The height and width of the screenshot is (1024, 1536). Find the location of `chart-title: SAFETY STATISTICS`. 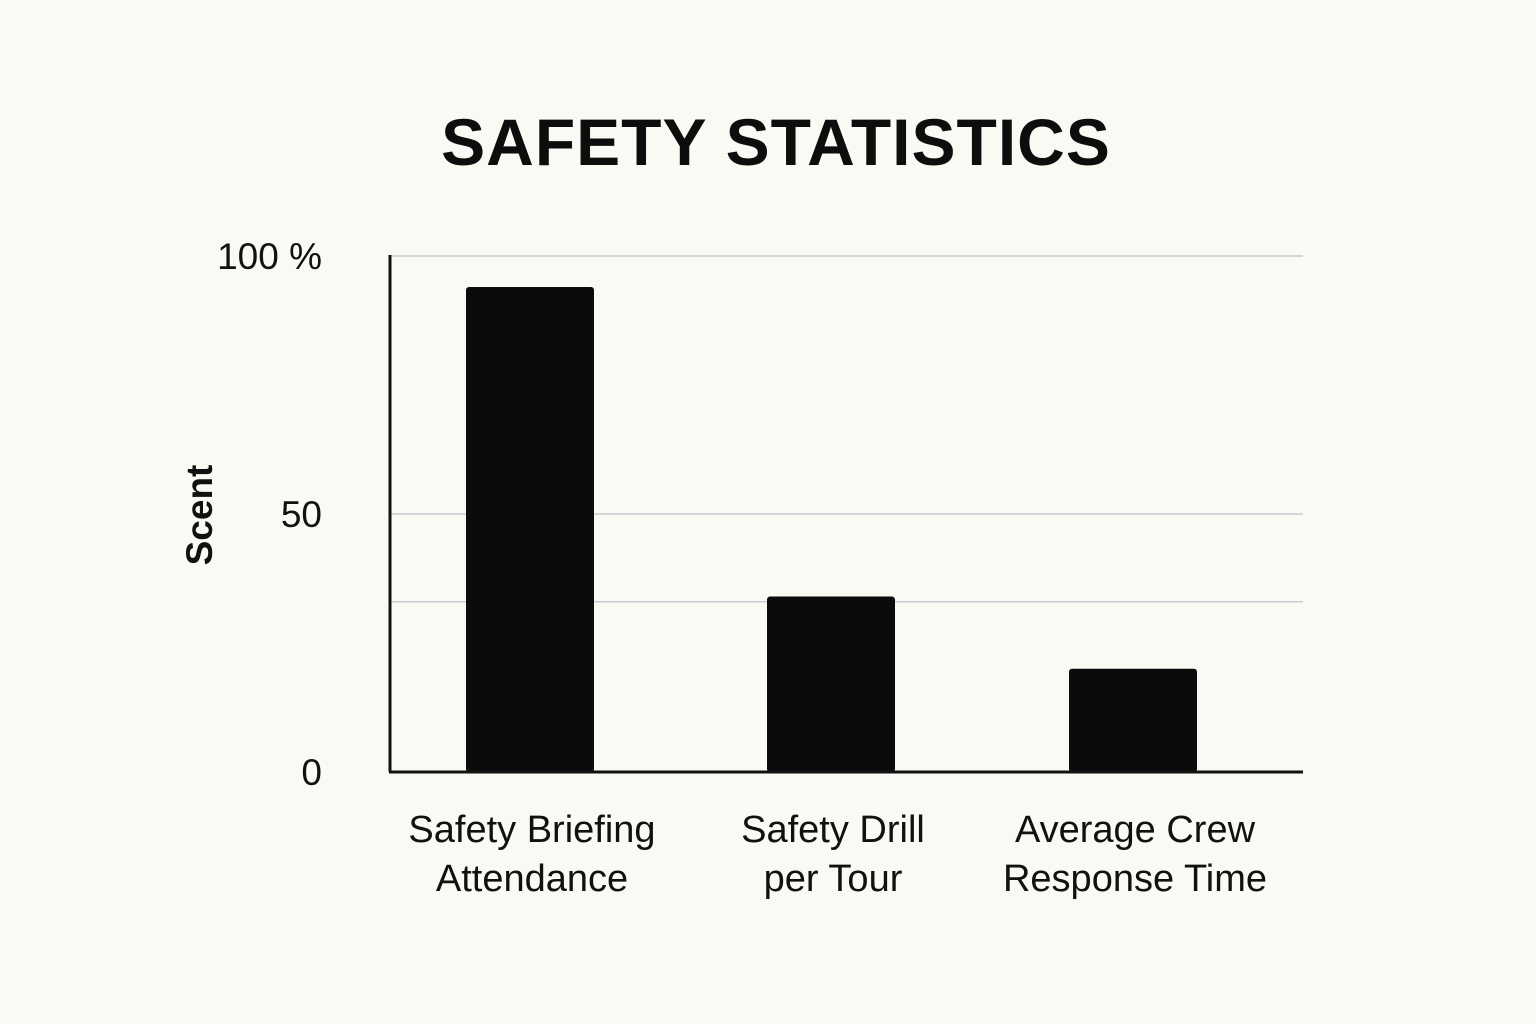

chart-title: SAFETY STATISTICS is located at coordinates (776, 142).